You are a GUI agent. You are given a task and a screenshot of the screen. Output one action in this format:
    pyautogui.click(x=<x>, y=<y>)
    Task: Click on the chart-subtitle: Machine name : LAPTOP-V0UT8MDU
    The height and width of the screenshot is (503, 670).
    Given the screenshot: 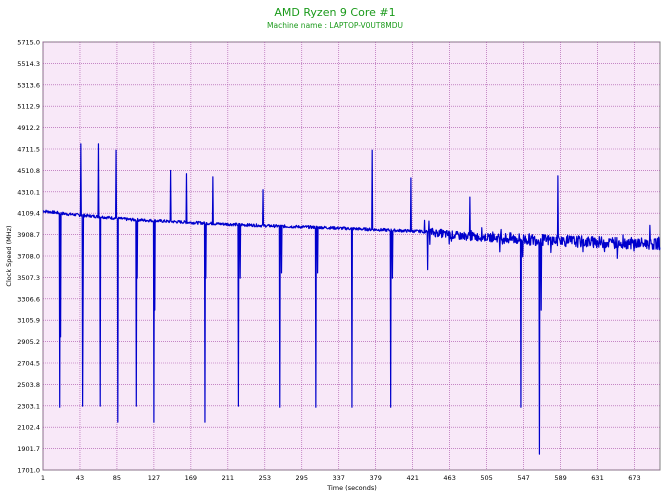 What is the action you would take?
    pyautogui.click(x=335, y=25)
    